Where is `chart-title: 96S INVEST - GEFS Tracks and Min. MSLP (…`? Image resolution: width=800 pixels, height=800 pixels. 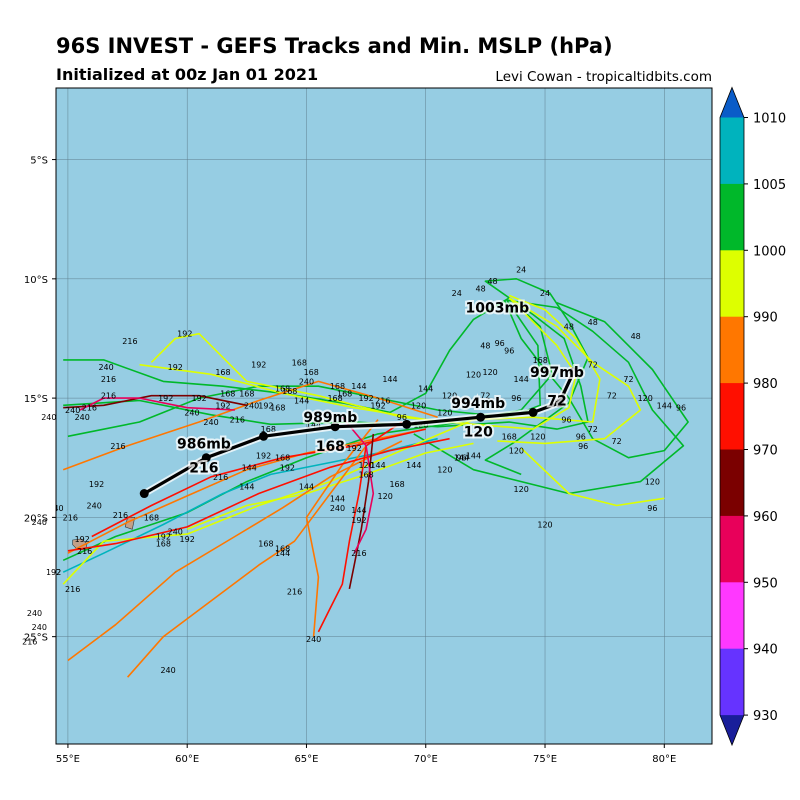
chart-title: 96S INVEST - GEFS Tracks and Min. MSLP (… is located at coordinates (334, 46).